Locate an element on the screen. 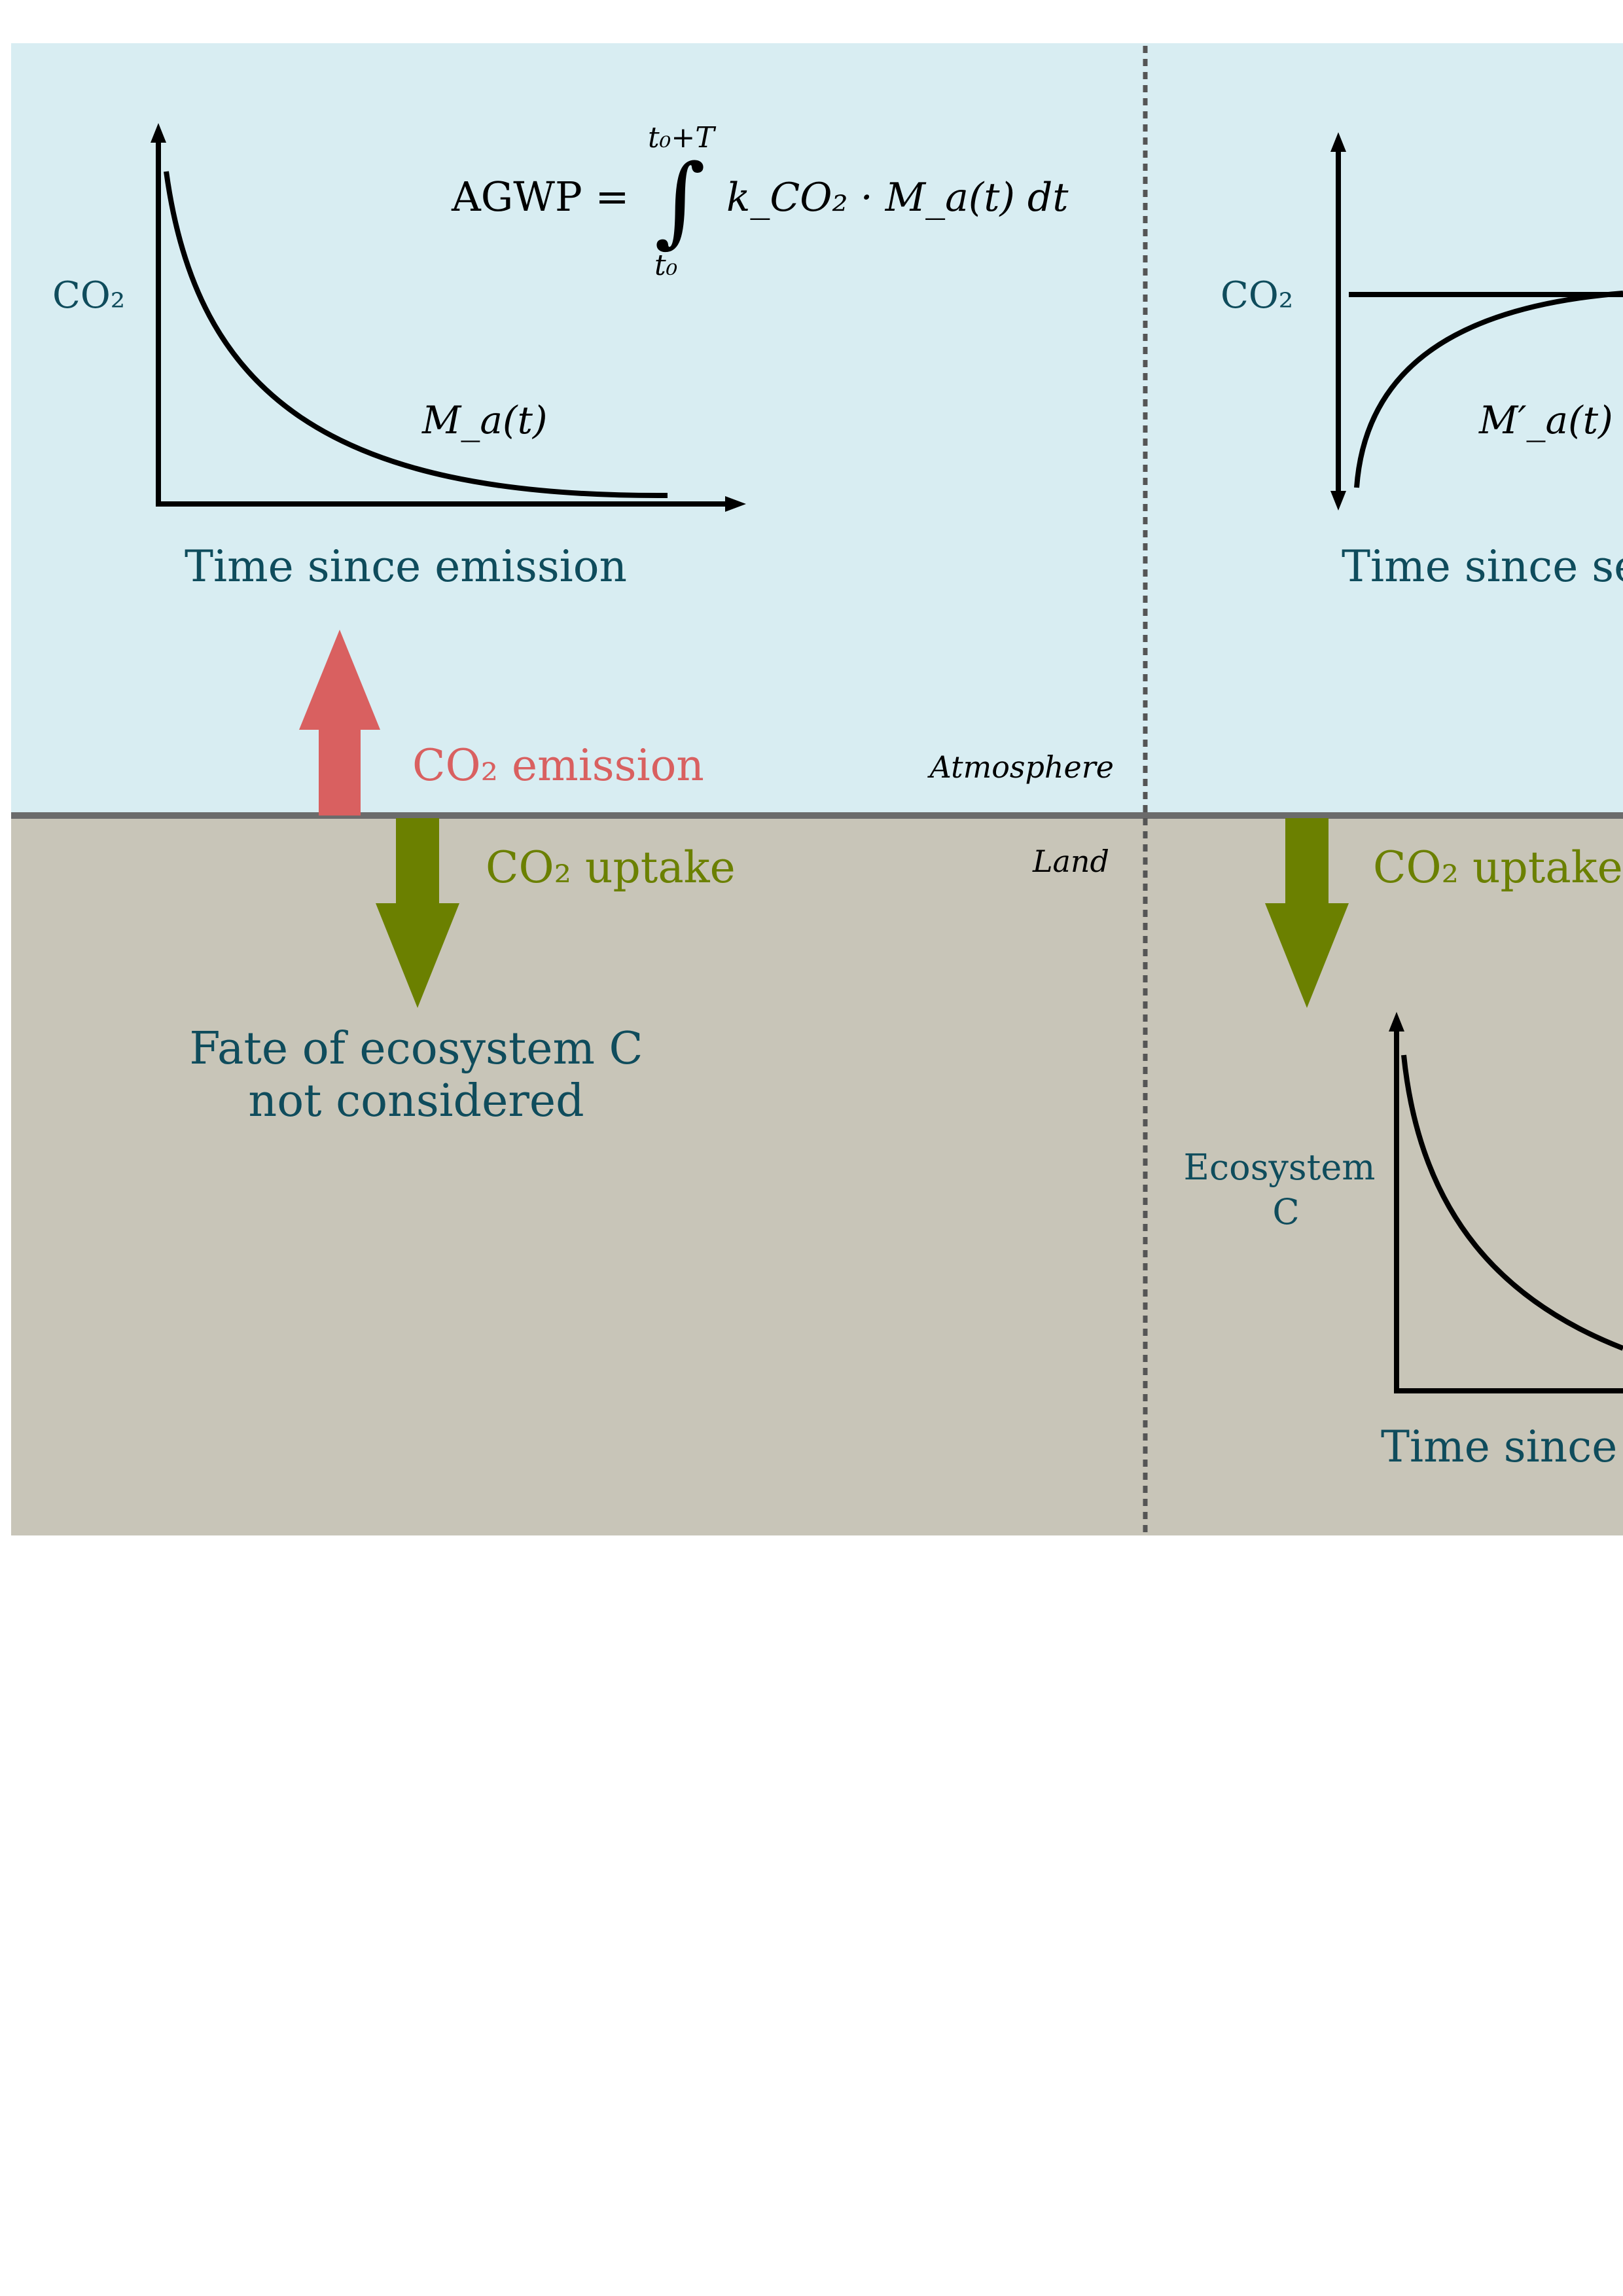  left-chart-x-arrowhead is located at coordinates (735, 504).